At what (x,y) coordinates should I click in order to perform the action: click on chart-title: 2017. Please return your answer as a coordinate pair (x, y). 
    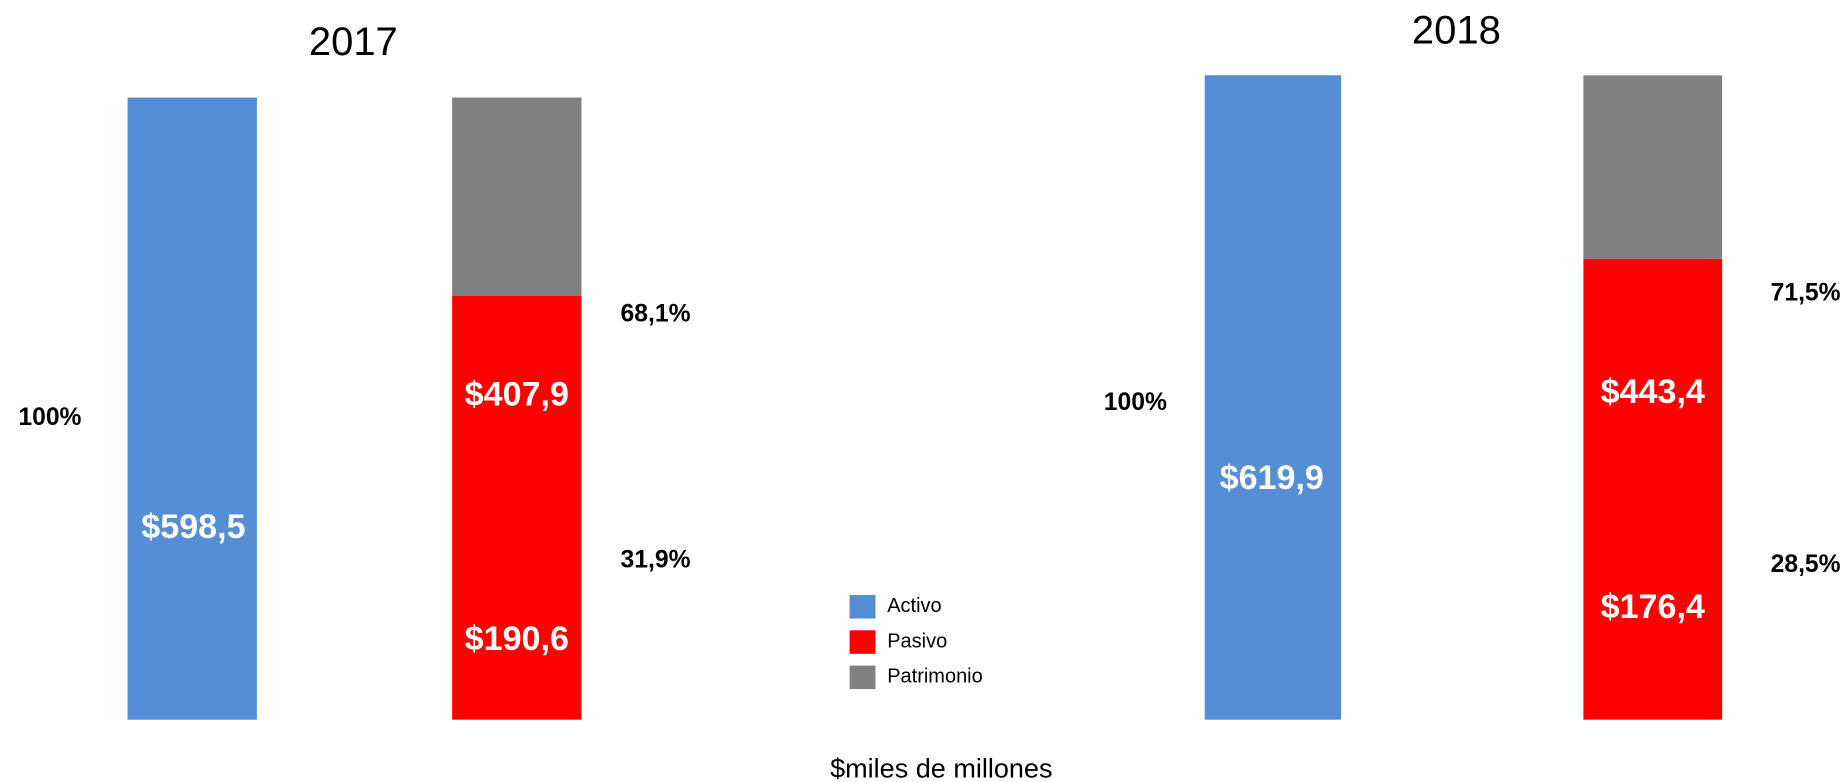
    Looking at the image, I should click on (353, 42).